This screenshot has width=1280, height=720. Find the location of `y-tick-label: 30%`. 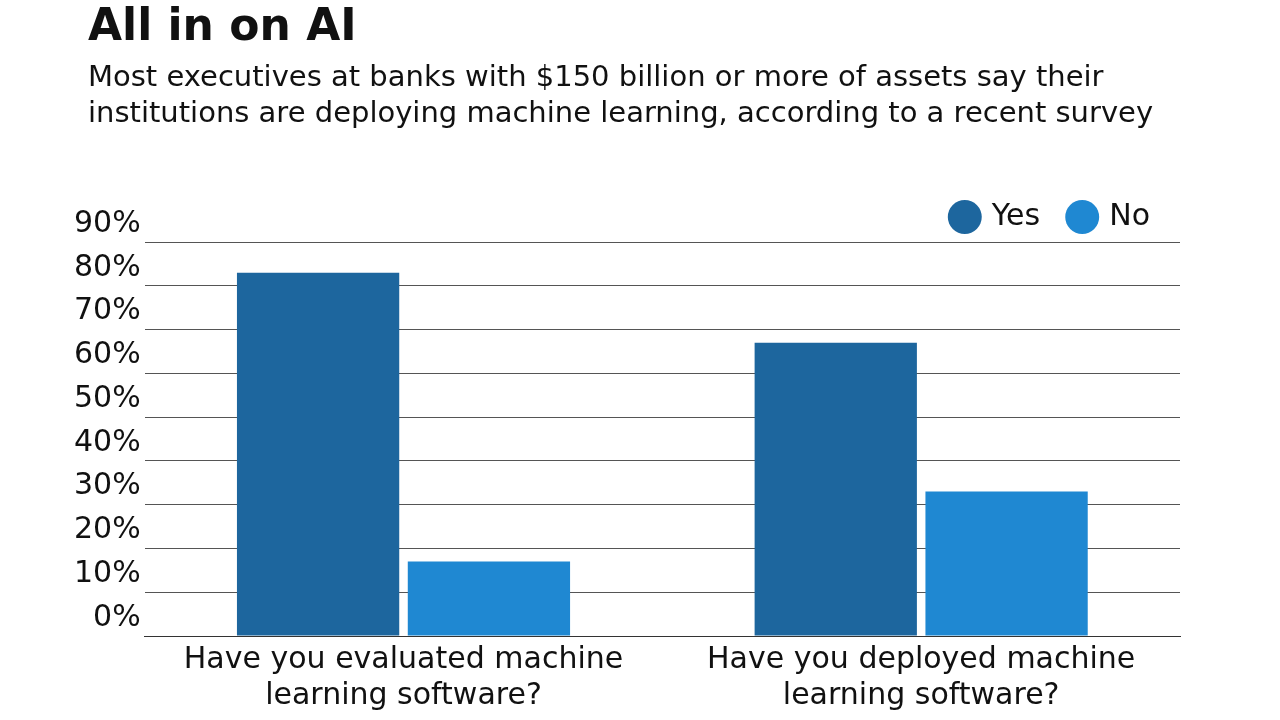

y-tick-label: 30% is located at coordinates (107, 484).